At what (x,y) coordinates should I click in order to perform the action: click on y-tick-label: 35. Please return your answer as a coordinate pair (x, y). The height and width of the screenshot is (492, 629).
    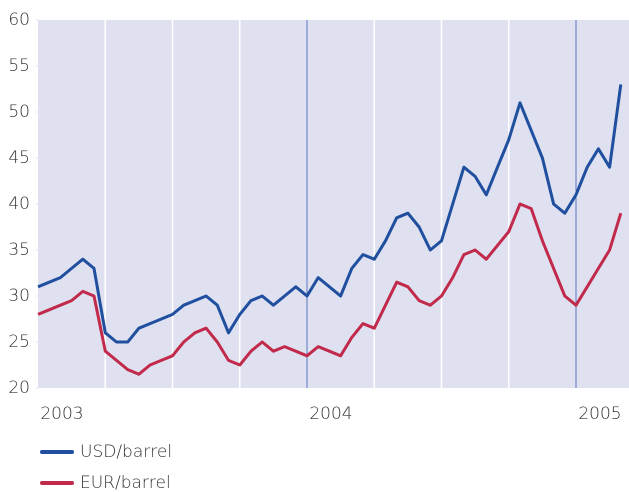
    Looking at the image, I should click on (19, 250).